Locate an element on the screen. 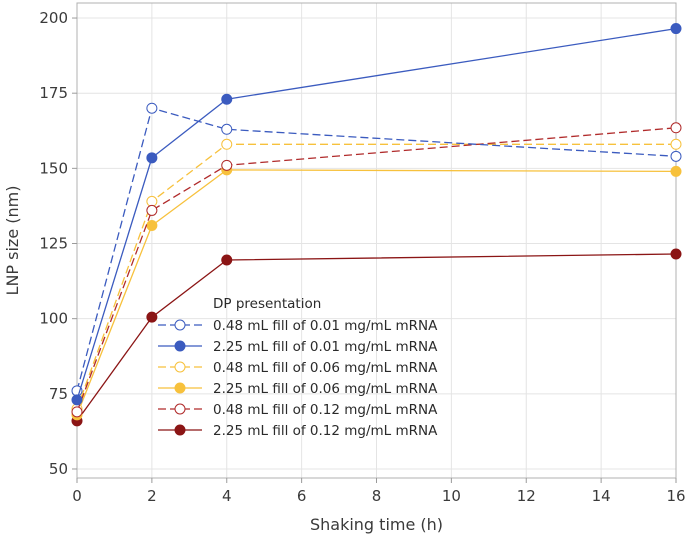 The image size is (685, 540). legend-item: 0.48 mL fill of 0.12 mg/mL mRNA is located at coordinates (298, 410).